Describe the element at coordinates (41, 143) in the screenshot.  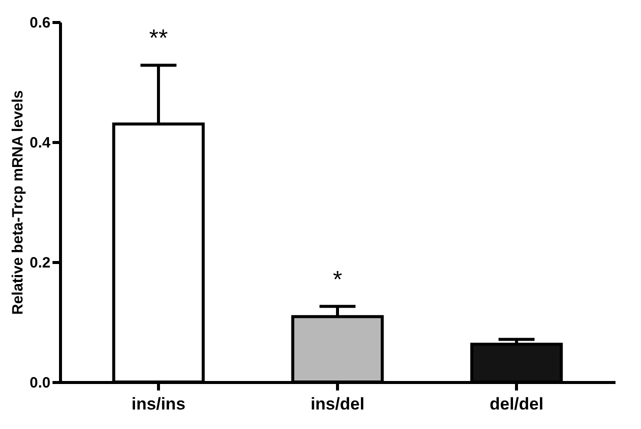
I see `y-tick-label: 0.4` at that location.